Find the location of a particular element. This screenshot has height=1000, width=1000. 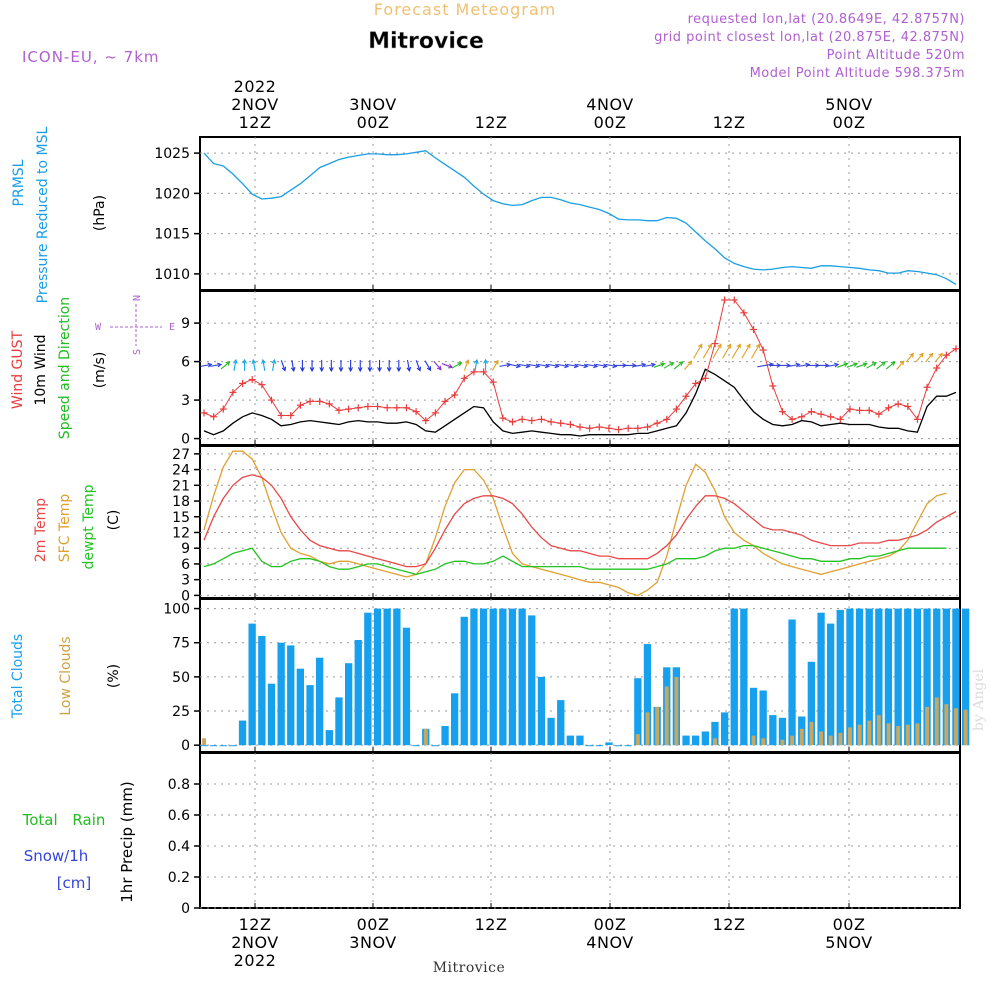

temp-ylabel-2m: 2m Temp is located at coordinates (41, 530).